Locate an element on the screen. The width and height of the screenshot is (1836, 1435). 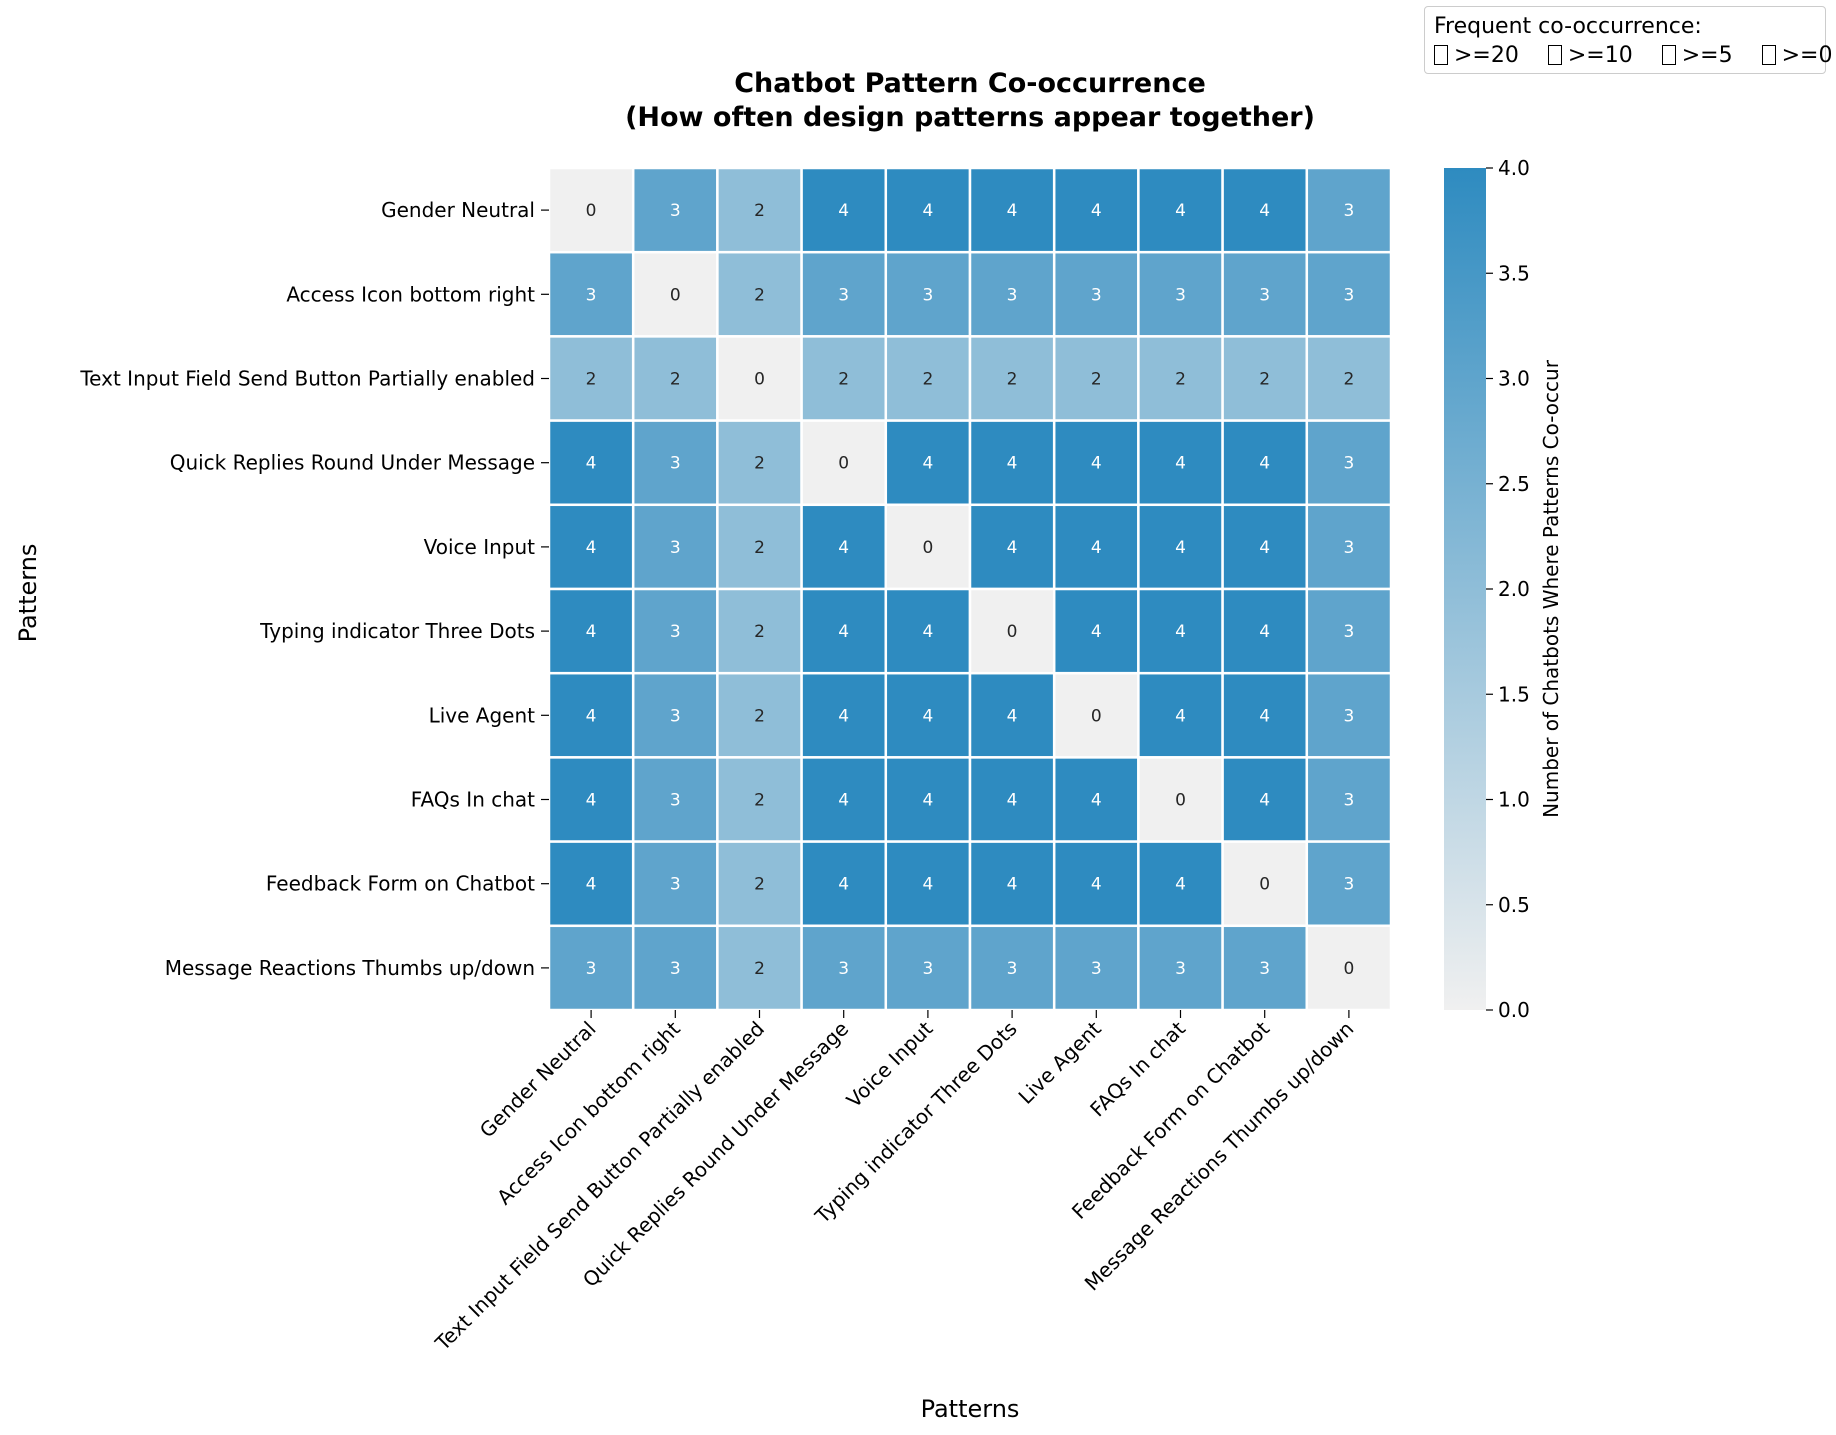
row-label: Message Reactions Thumbs up/down is located at coordinates (350, 968).